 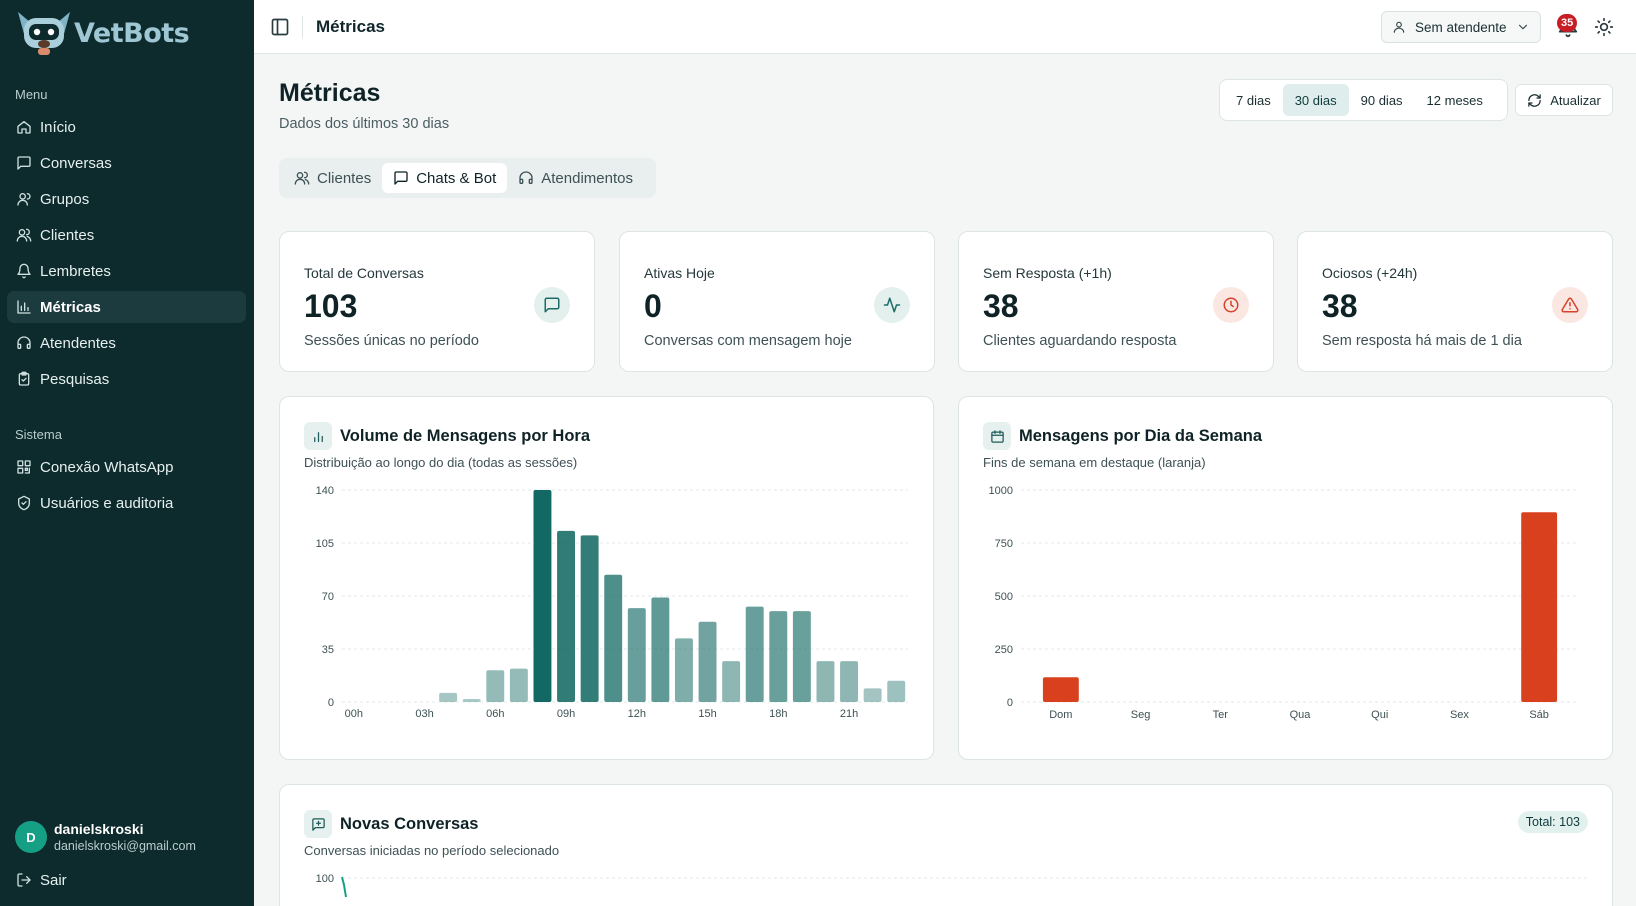 I want to click on activity-icon, so click(x=892, y=305).